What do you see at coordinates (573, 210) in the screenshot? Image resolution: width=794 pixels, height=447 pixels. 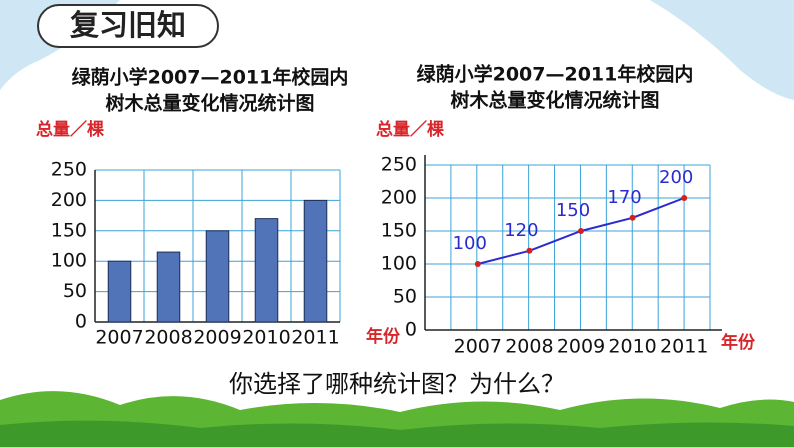 I see `data-label: 150` at bounding box center [573, 210].